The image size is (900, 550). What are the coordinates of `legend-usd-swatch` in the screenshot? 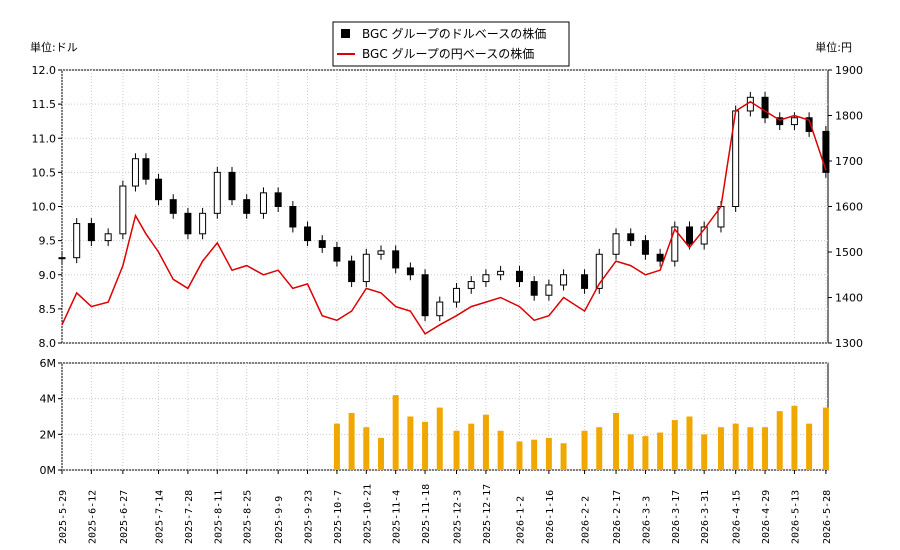 It's located at (345, 33).